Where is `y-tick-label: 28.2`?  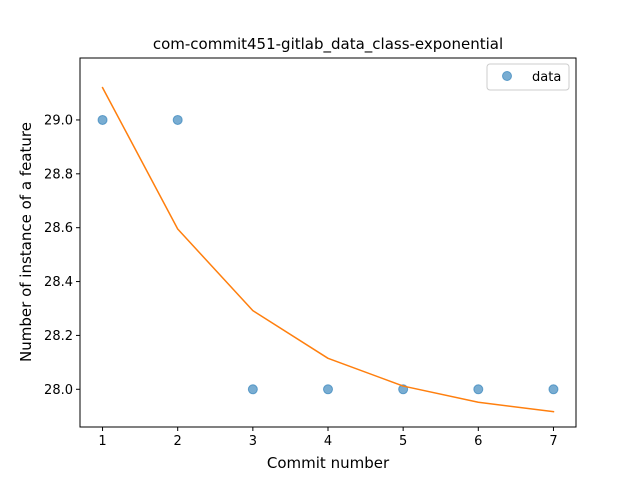 y-tick-label: 28.2 is located at coordinates (58, 336).